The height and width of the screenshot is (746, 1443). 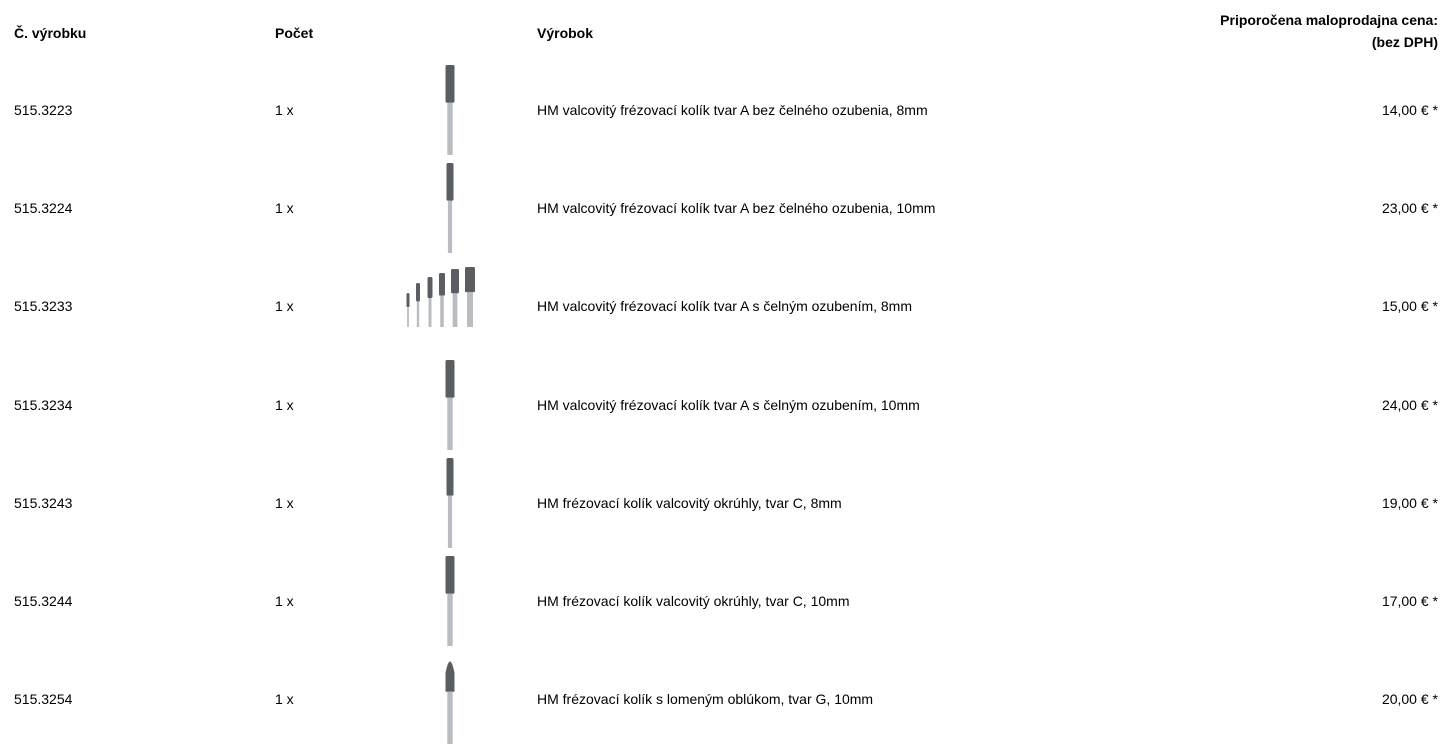 I want to click on header-count: Počet, so click(x=294, y=33).